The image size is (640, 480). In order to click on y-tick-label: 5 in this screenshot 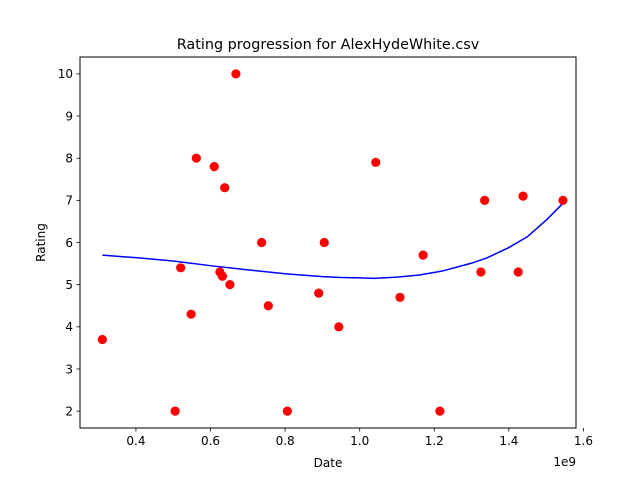, I will do `click(69, 285)`.